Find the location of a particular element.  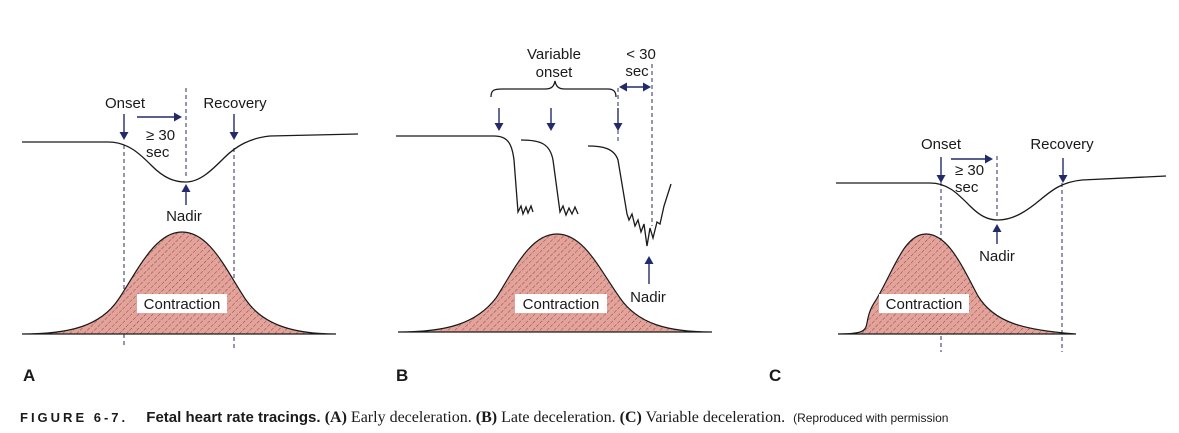

panel-a-onset-label: Onset is located at coordinates (125, 103).